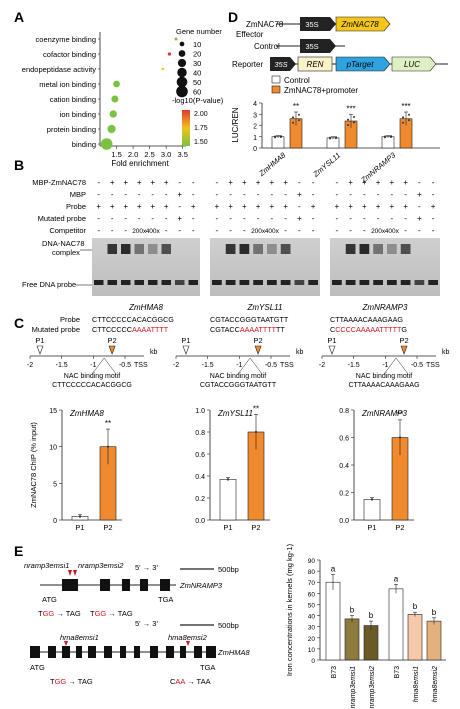  Describe the element at coordinates (297, 80) in the screenshot. I see `d-legend-control: Control` at that location.